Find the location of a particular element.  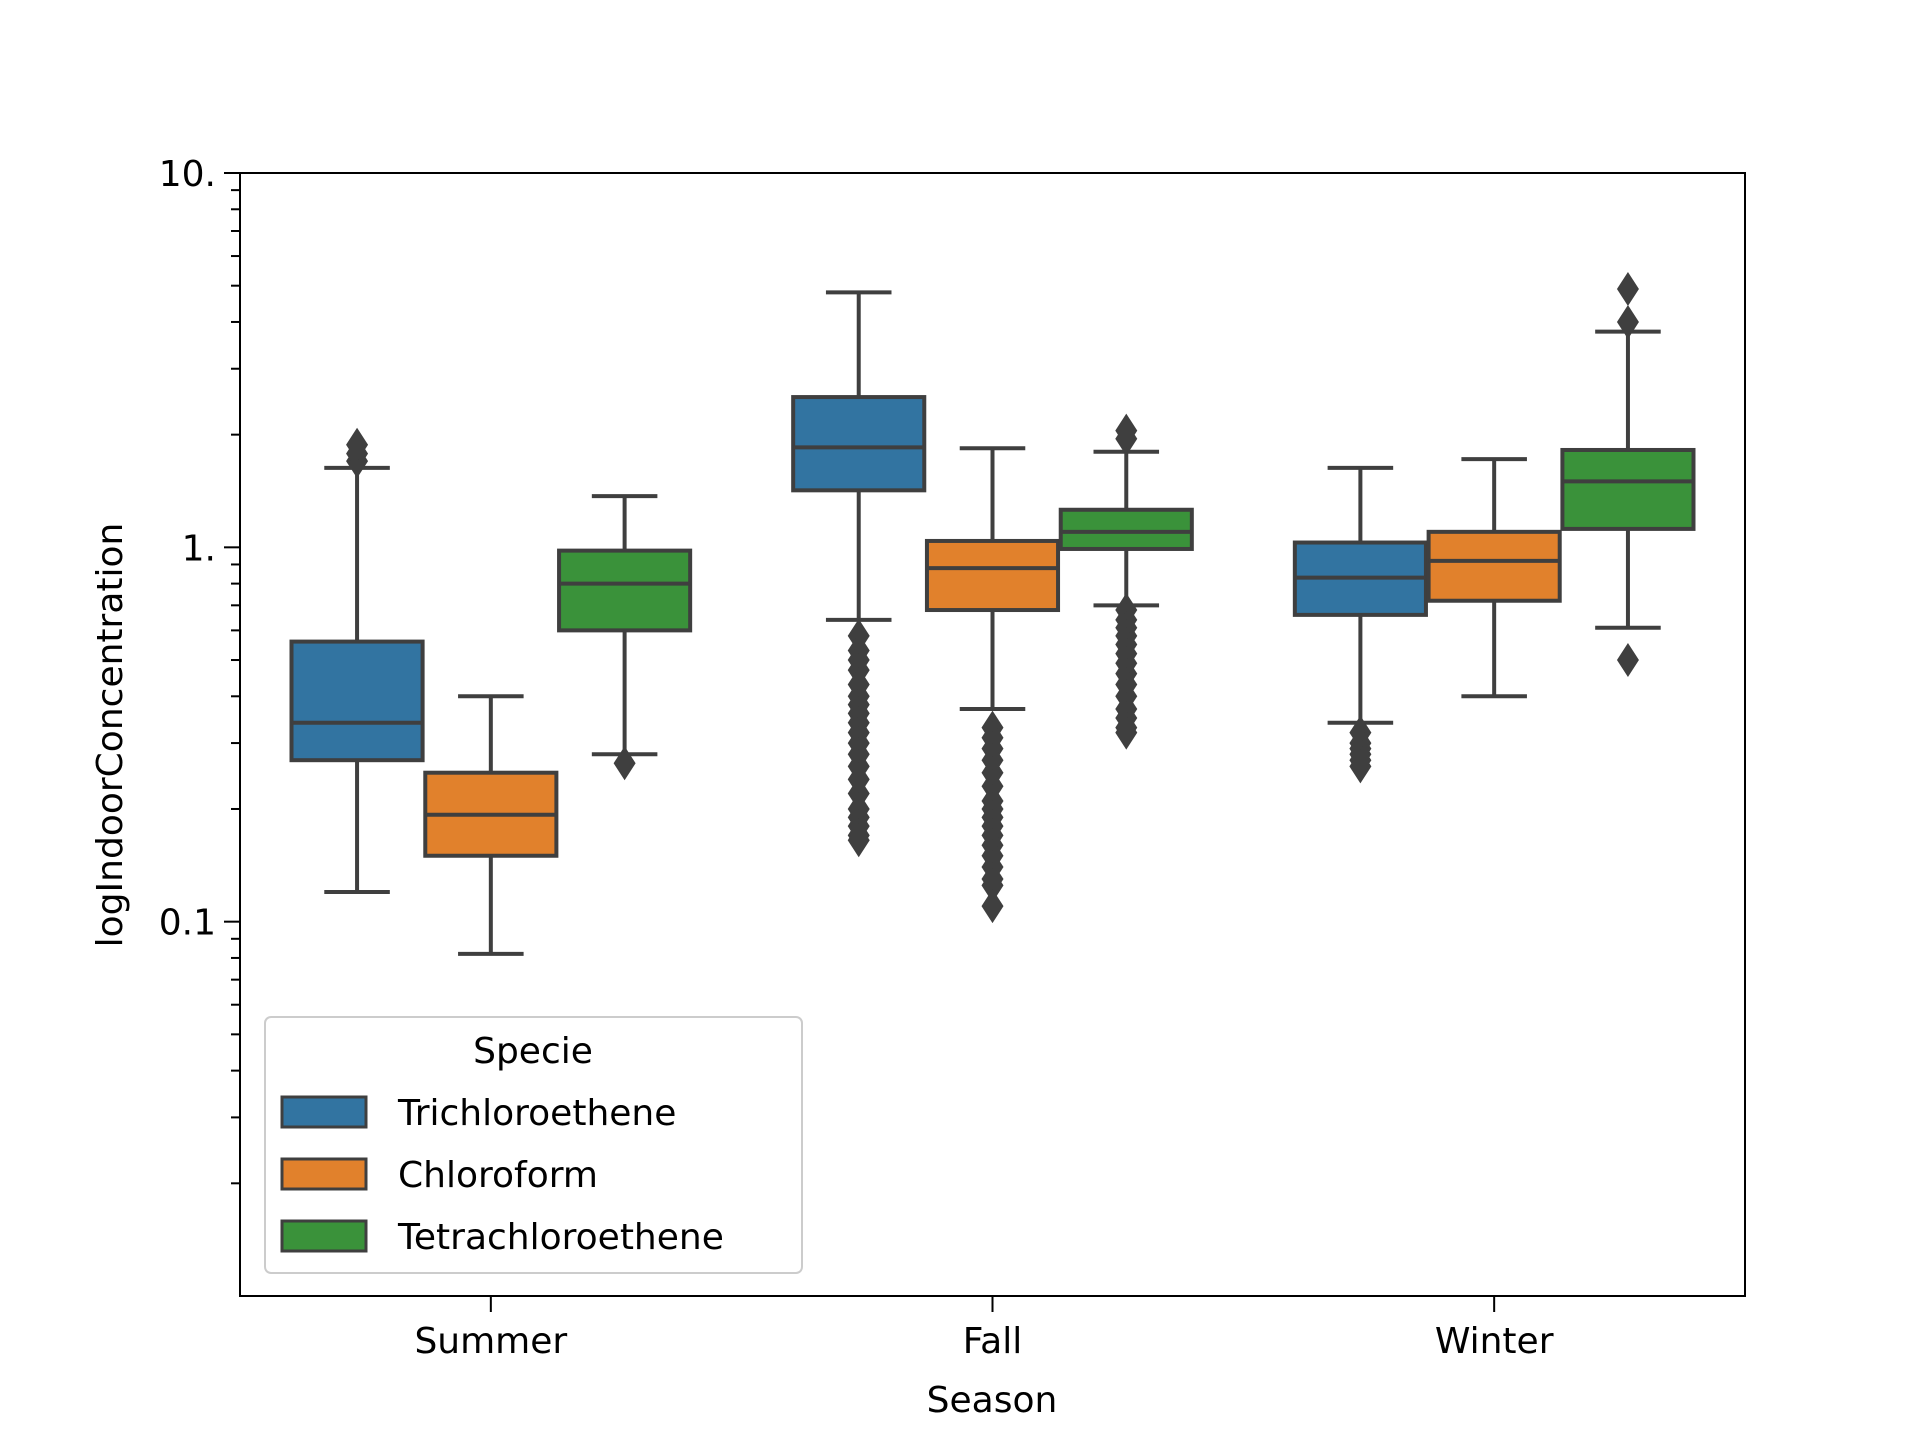

x-axis-label: Season is located at coordinates (992, 1400).